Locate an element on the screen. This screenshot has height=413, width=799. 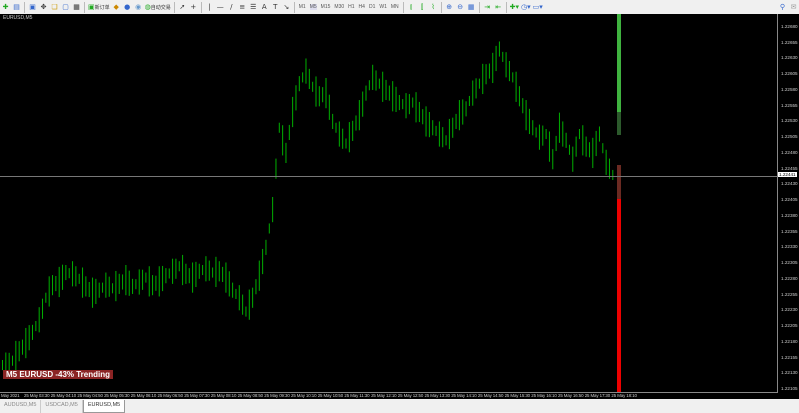
timeframe-m15: M15 is located at coordinates (325, 7).